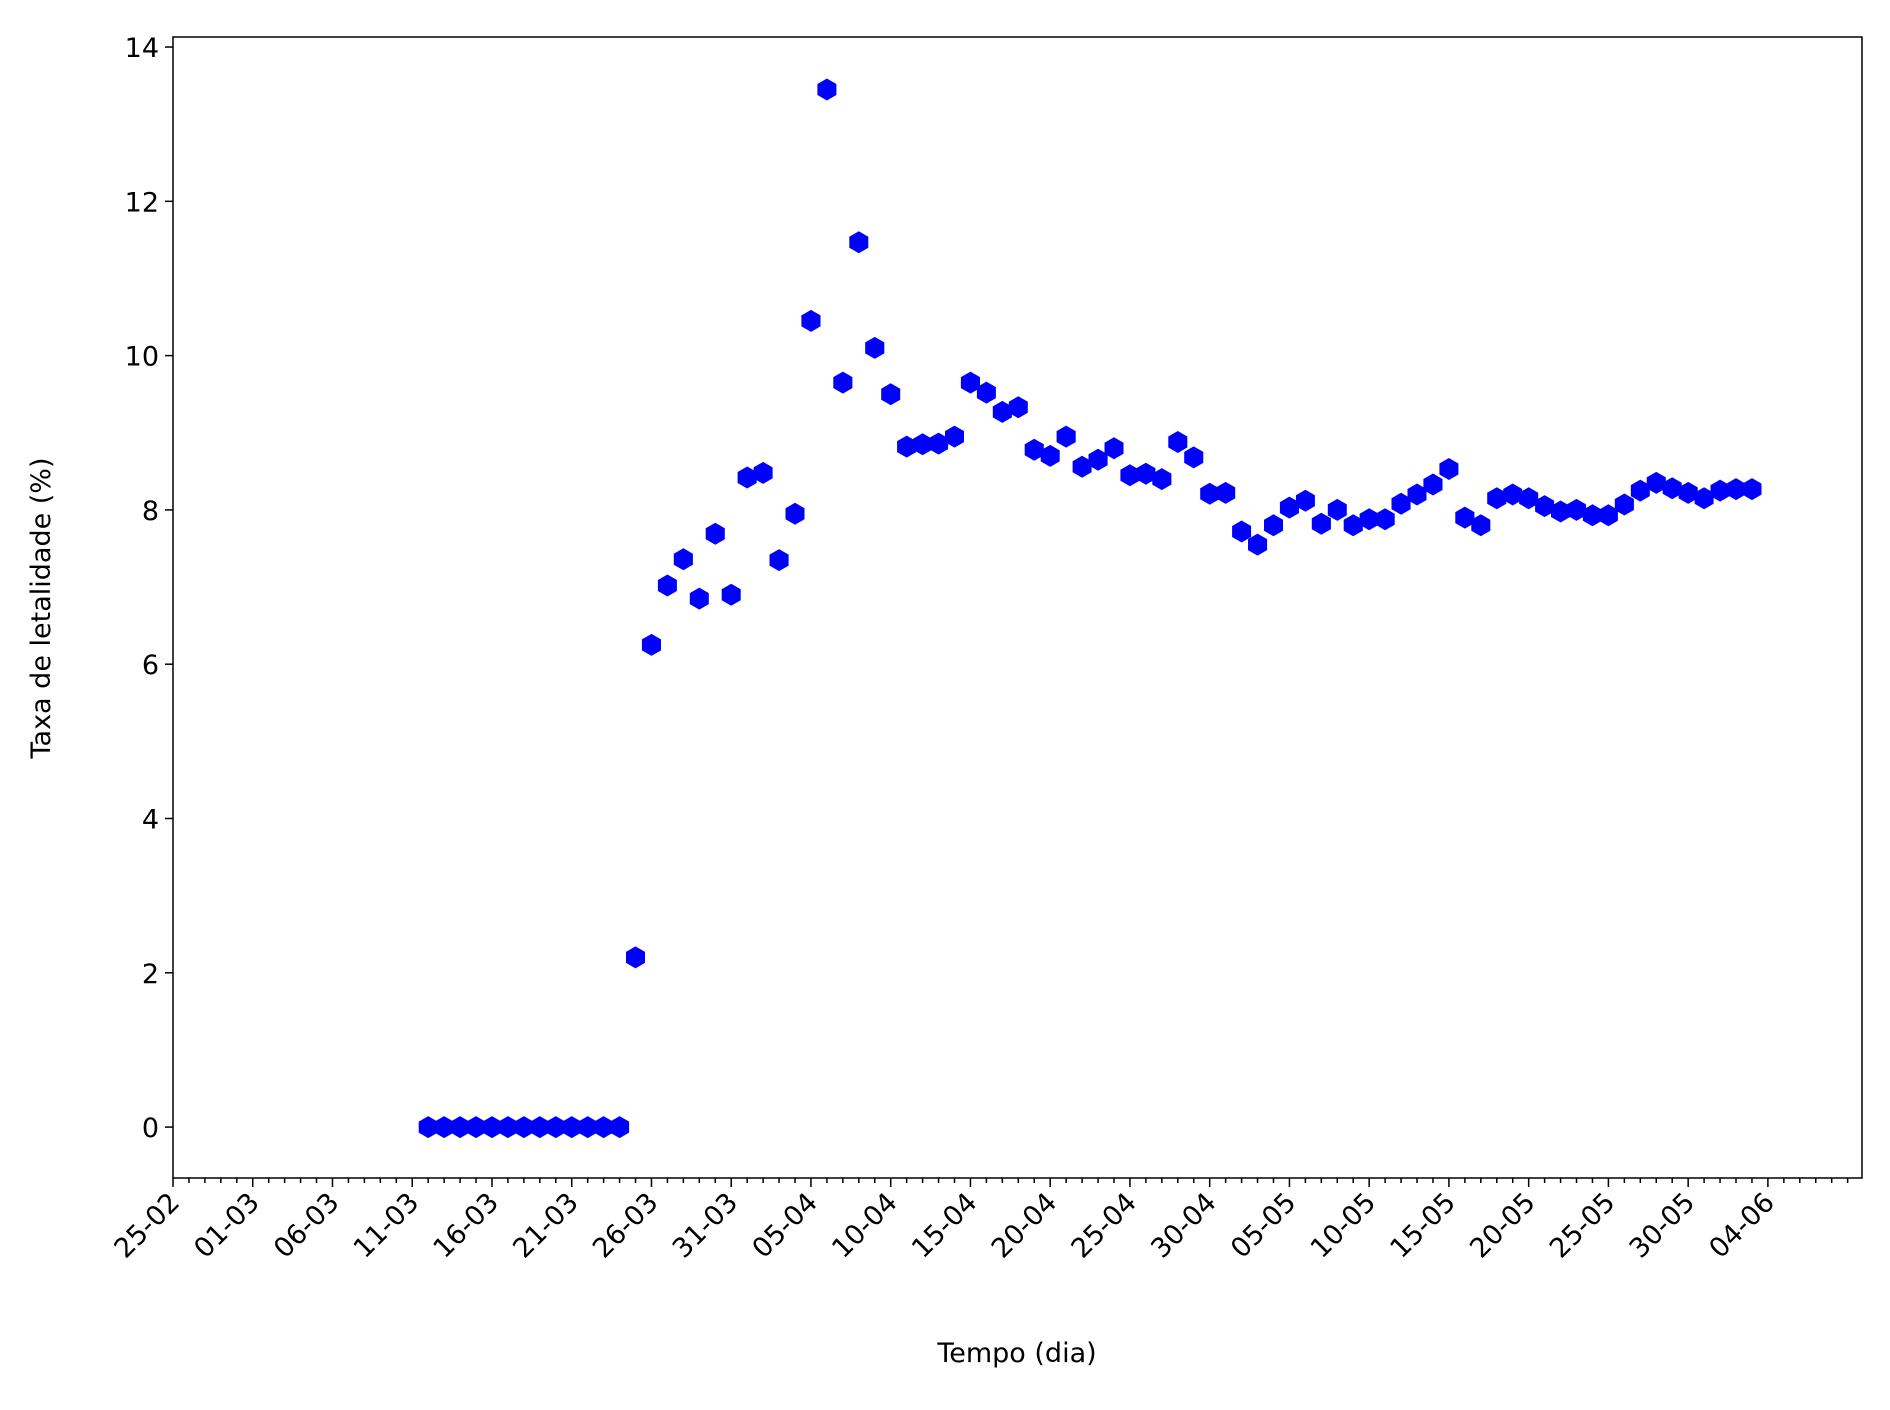  Describe the element at coordinates (386, 1225) in the screenshot. I see `x-tick-label: 11-03` at that location.